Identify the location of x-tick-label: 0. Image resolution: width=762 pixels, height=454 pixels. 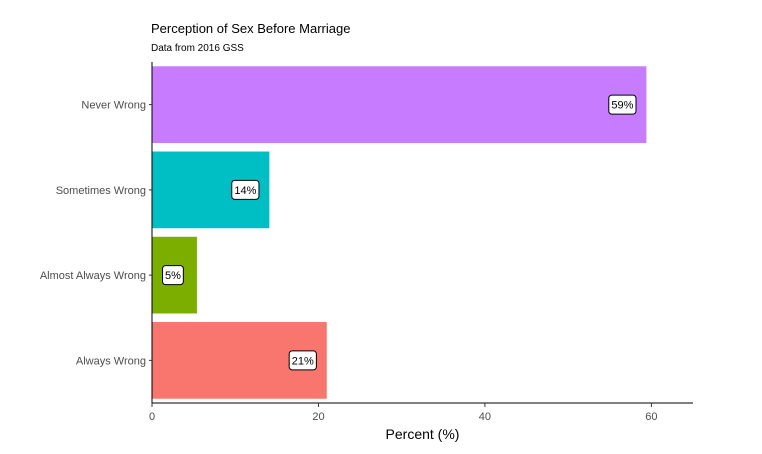
(152, 417).